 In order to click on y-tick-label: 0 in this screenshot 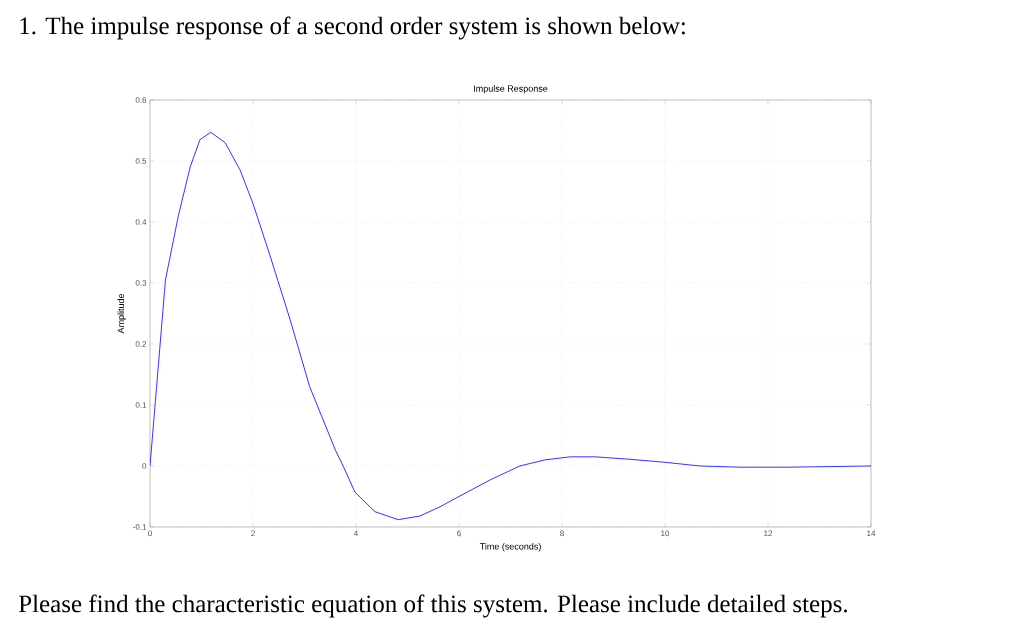, I will do `click(144, 466)`.